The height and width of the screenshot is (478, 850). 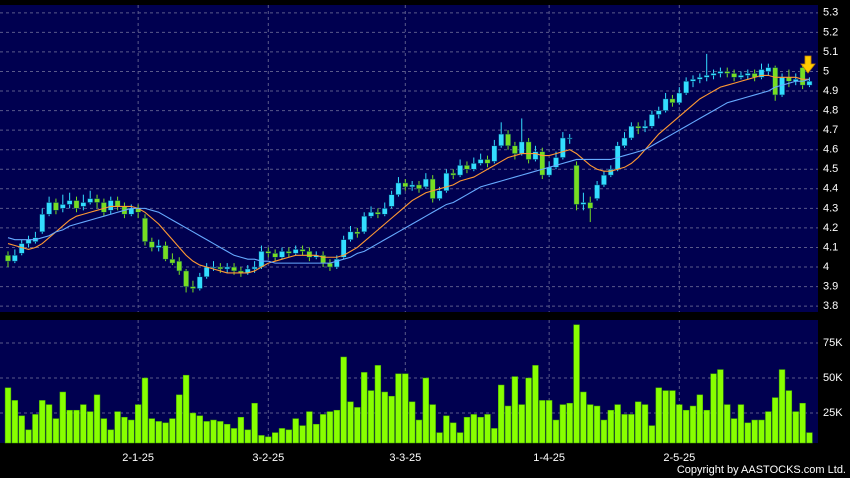 What do you see at coordinates (826, 267) in the screenshot?
I see `y-tick-label: 4` at bounding box center [826, 267].